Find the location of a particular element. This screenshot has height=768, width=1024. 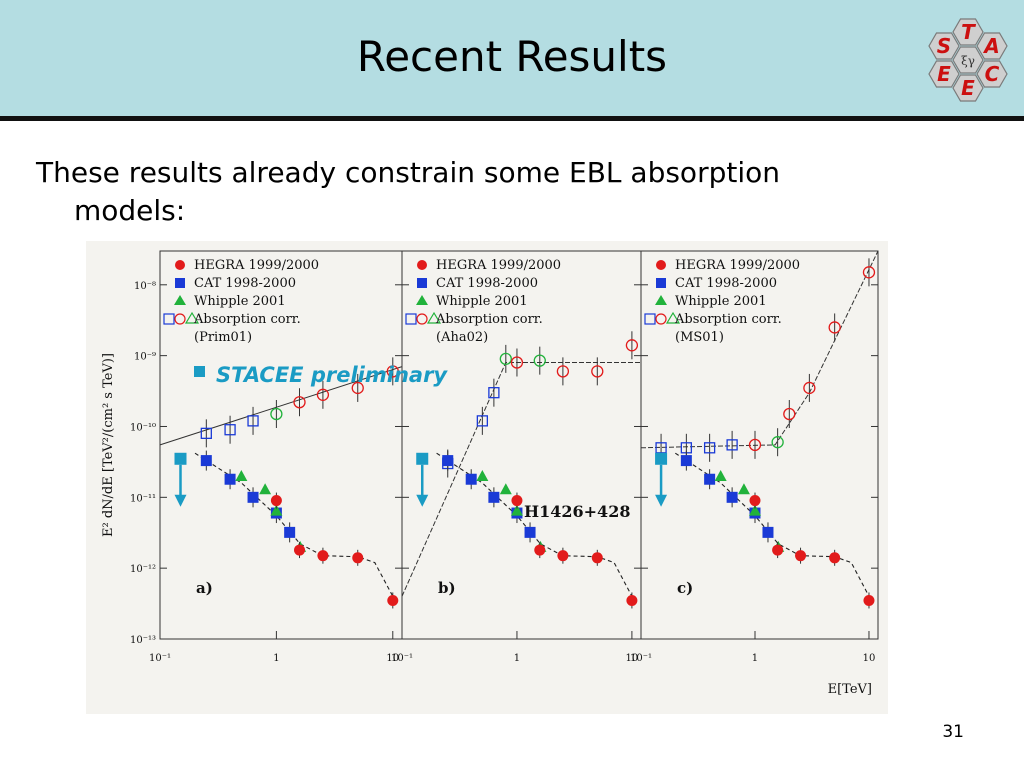

panel-frame is located at coordinates (759, 445).